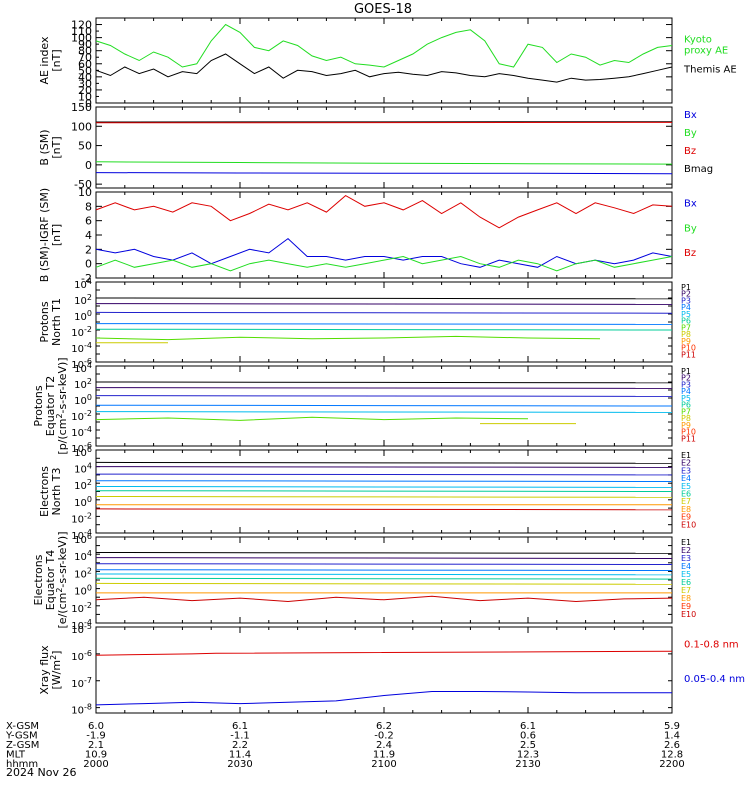  Describe the element at coordinates (706, 50) in the screenshot. I see `legend-entry: proxy AE` at that location.